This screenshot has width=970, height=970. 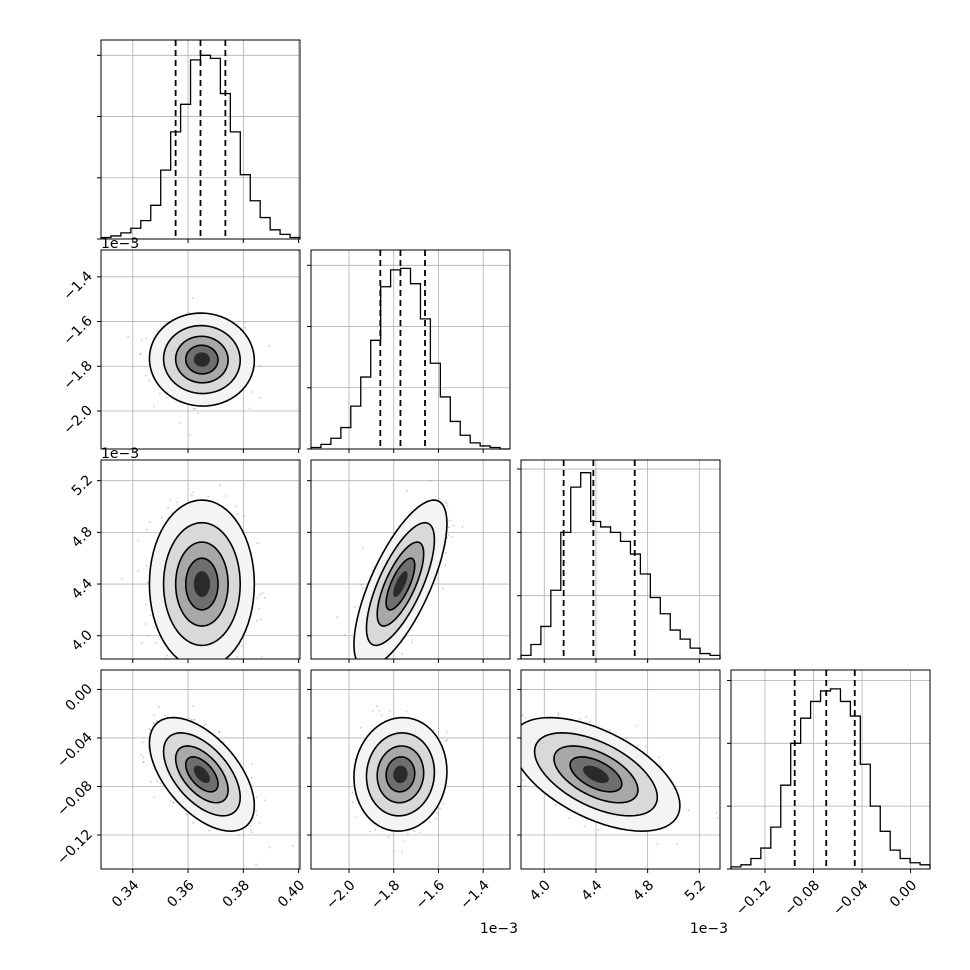 I want to click on x-tick-label: 0.40, so click(x=291, y=893).